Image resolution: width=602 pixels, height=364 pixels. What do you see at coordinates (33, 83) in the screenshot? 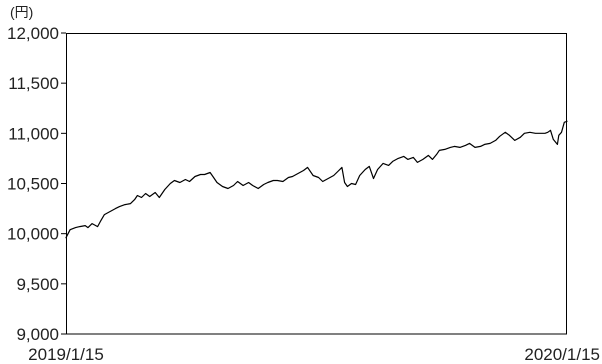
I see `y-tick-label: 11,500` at bounding box center [33, 83].